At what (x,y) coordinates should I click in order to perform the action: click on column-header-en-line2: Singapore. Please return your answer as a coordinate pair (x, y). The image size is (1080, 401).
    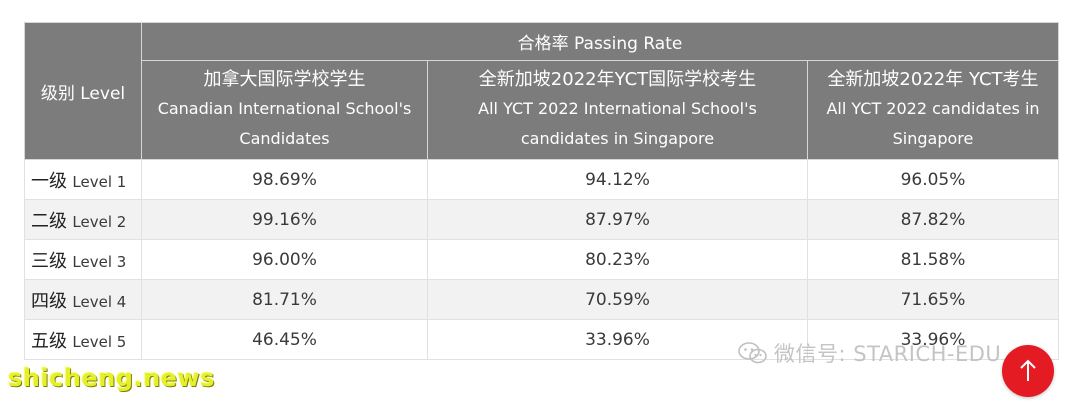
    Looking at the image, I should click on (933, 138).